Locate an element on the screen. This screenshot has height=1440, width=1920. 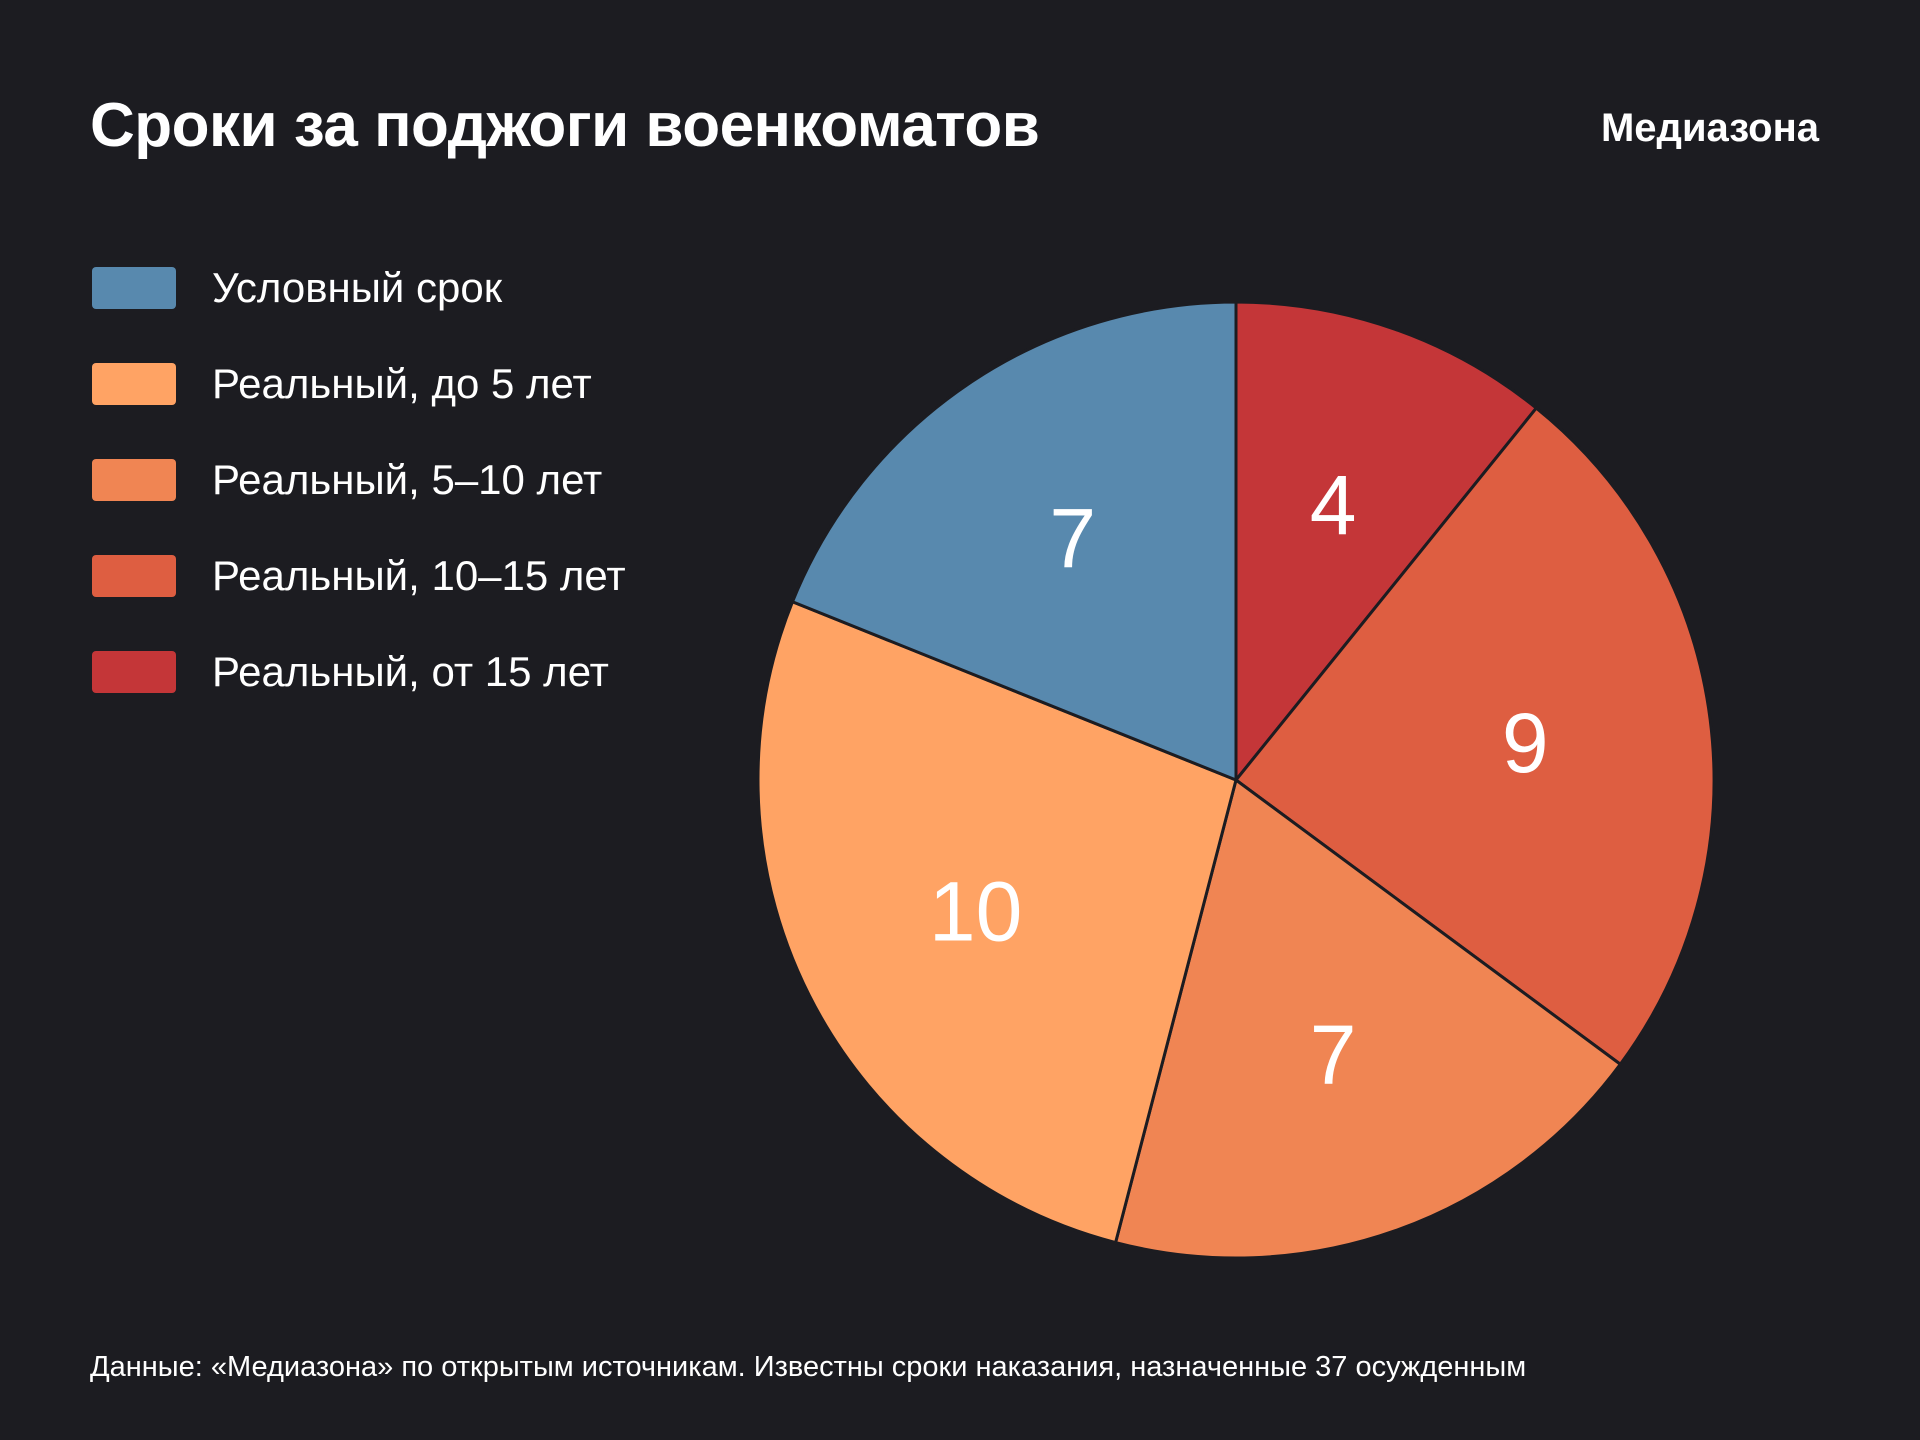
legend-label-conditional: Условный срок is located at coordinates (357, 287).